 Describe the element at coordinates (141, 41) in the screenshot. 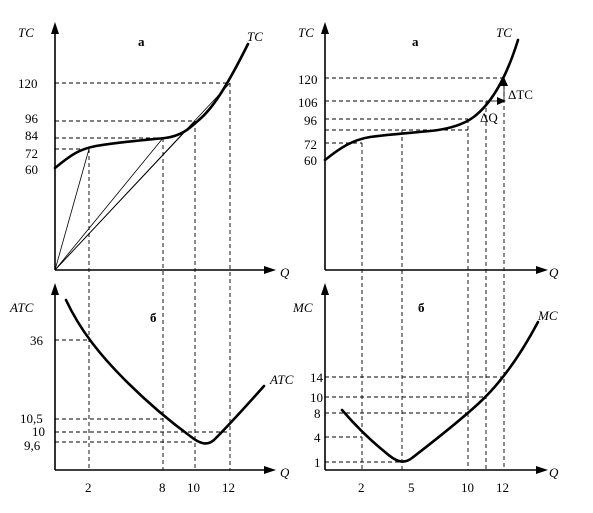

I see `p1-panel-label: а` at that location.